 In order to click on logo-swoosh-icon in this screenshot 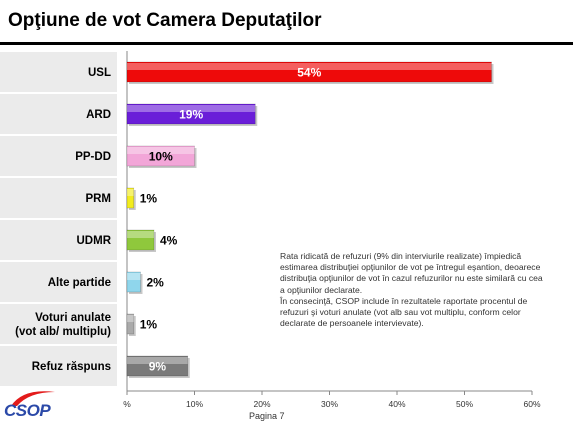, I will do `click(33, 398)`.